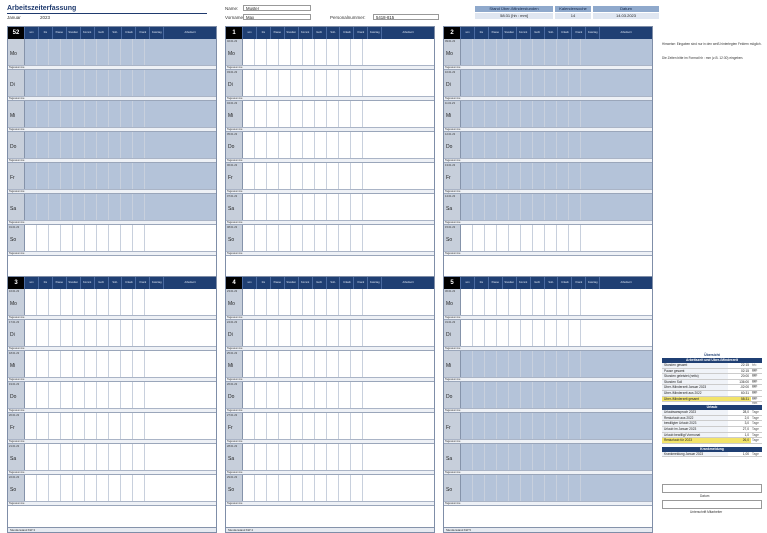 The image size is (767, 533). Describe the element at coordinates (712, 488) in the screenshot. I see `date-input-box` at that location.